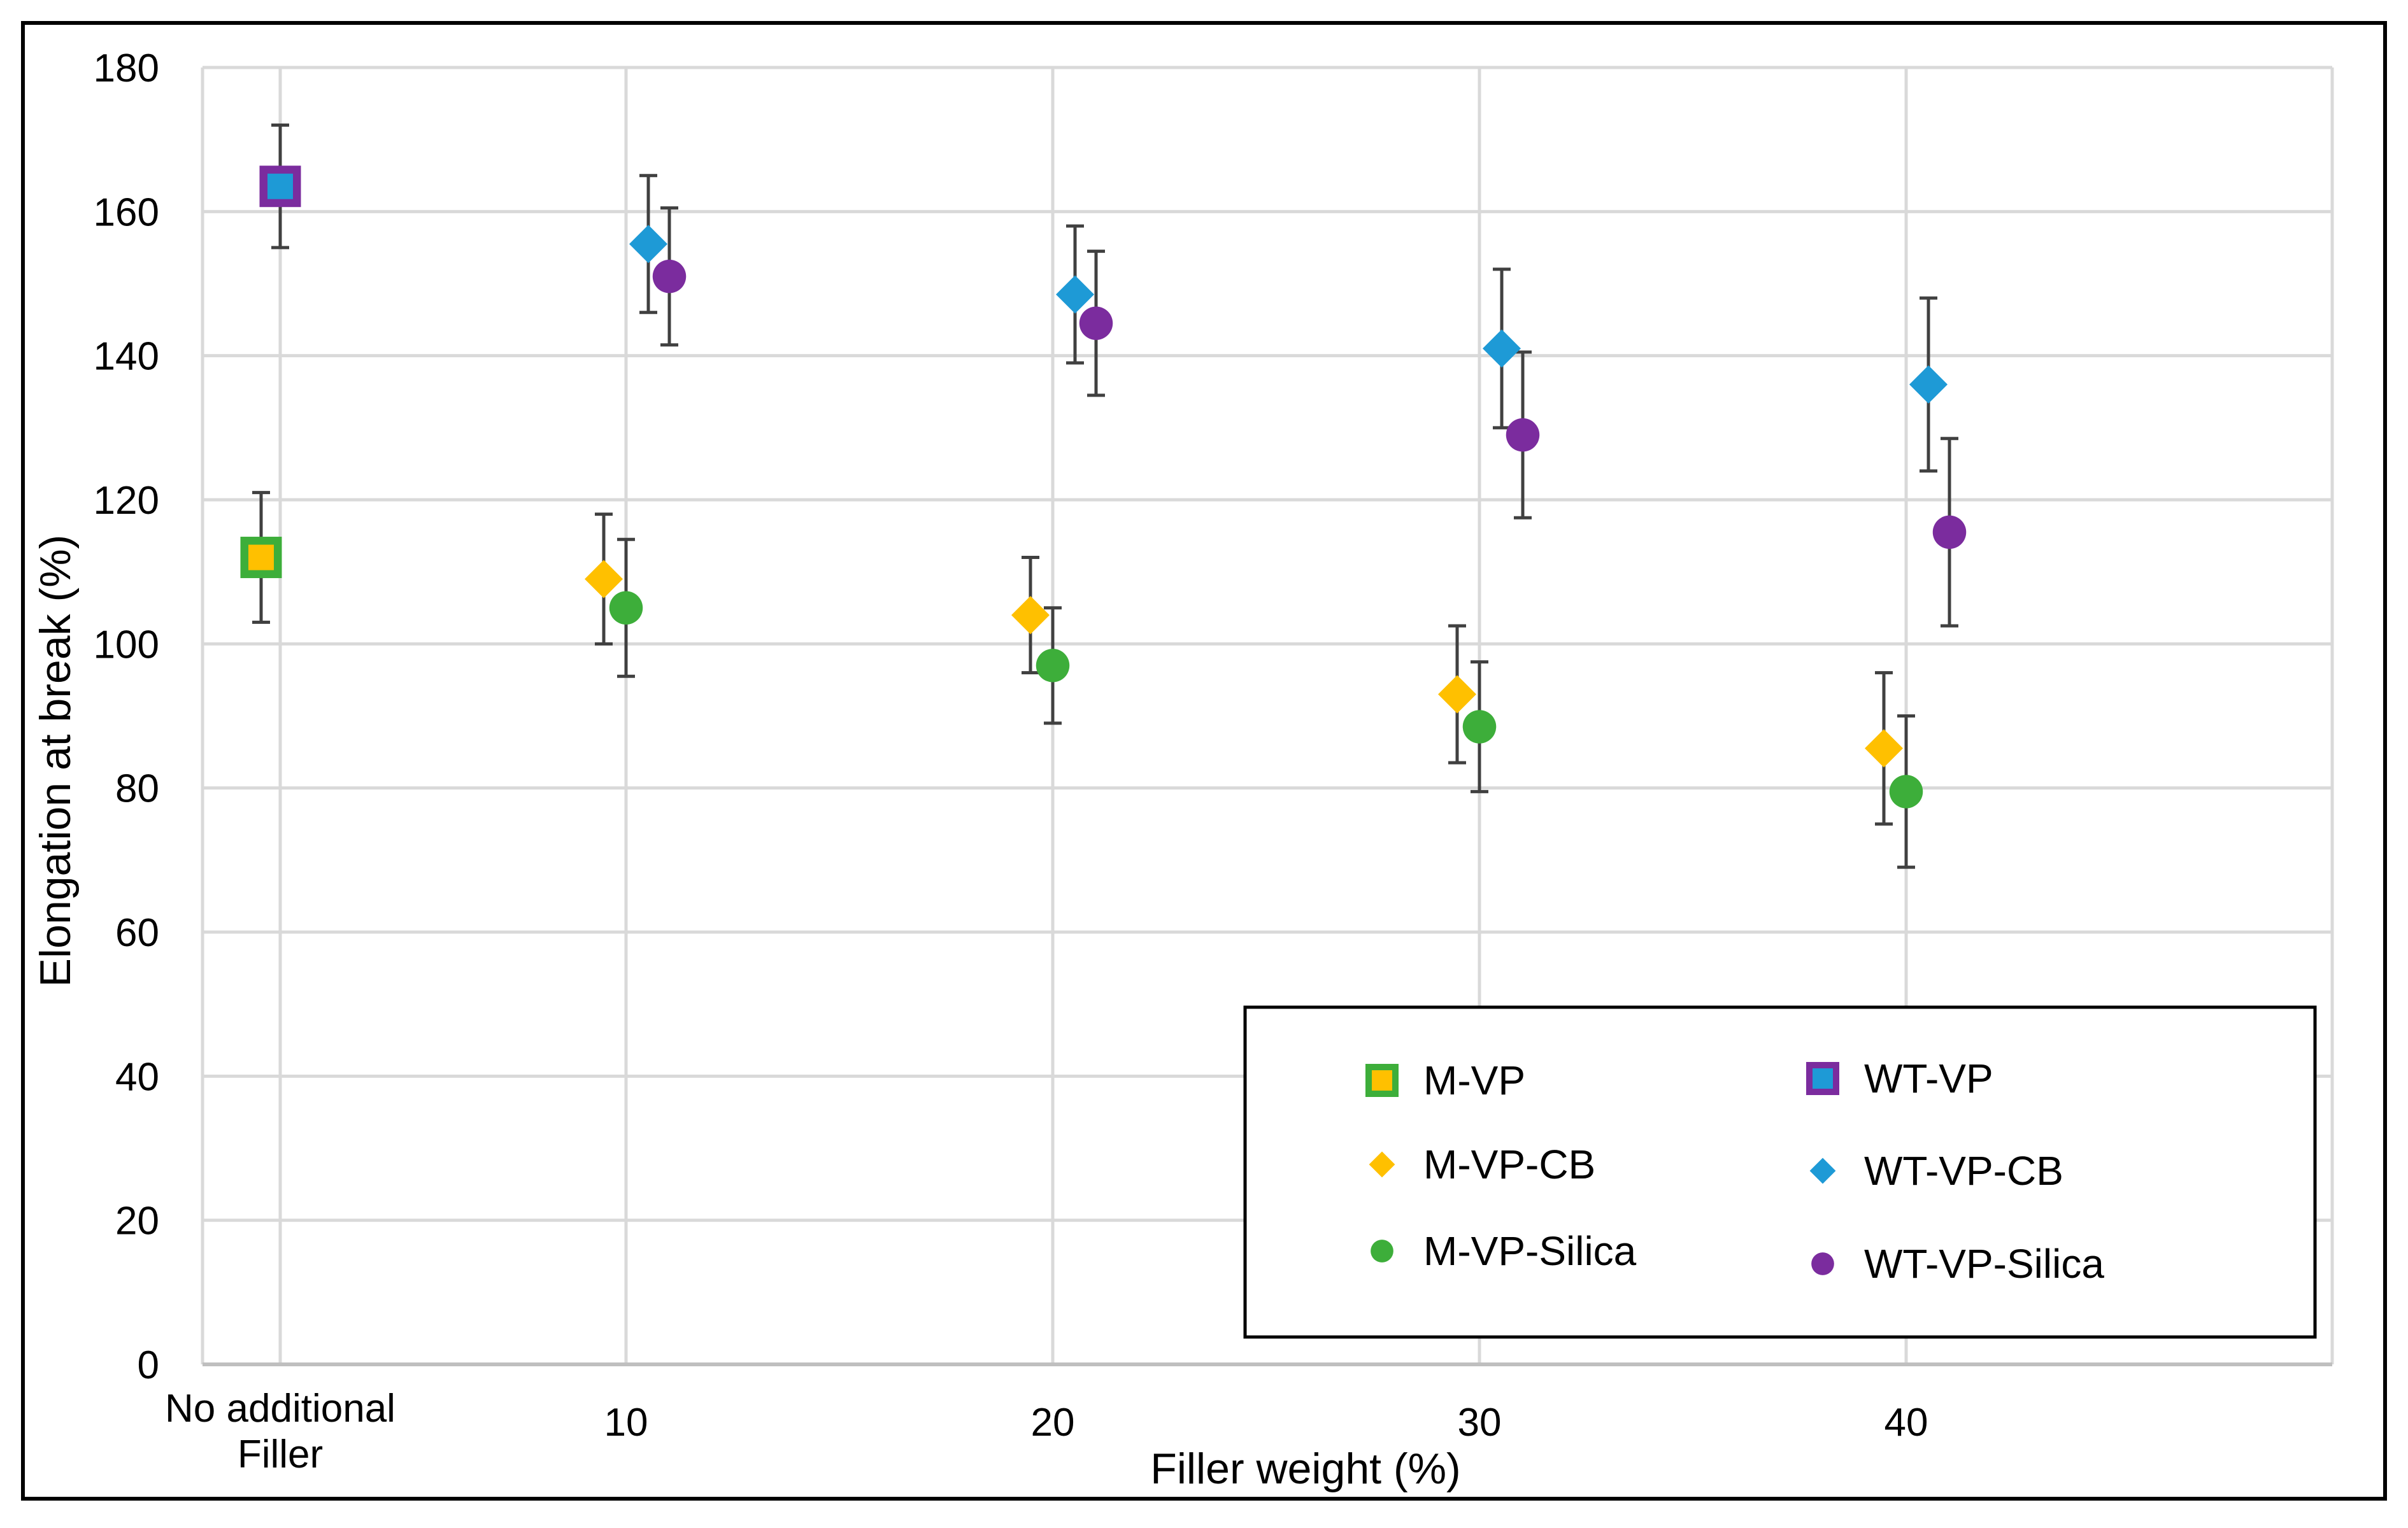 Image resolution: width=2408 pixels, height=1528 pixels. Describe the element at coordinates (280, 187) in the screenshot. I see `data-point-wt-vp` at that location.